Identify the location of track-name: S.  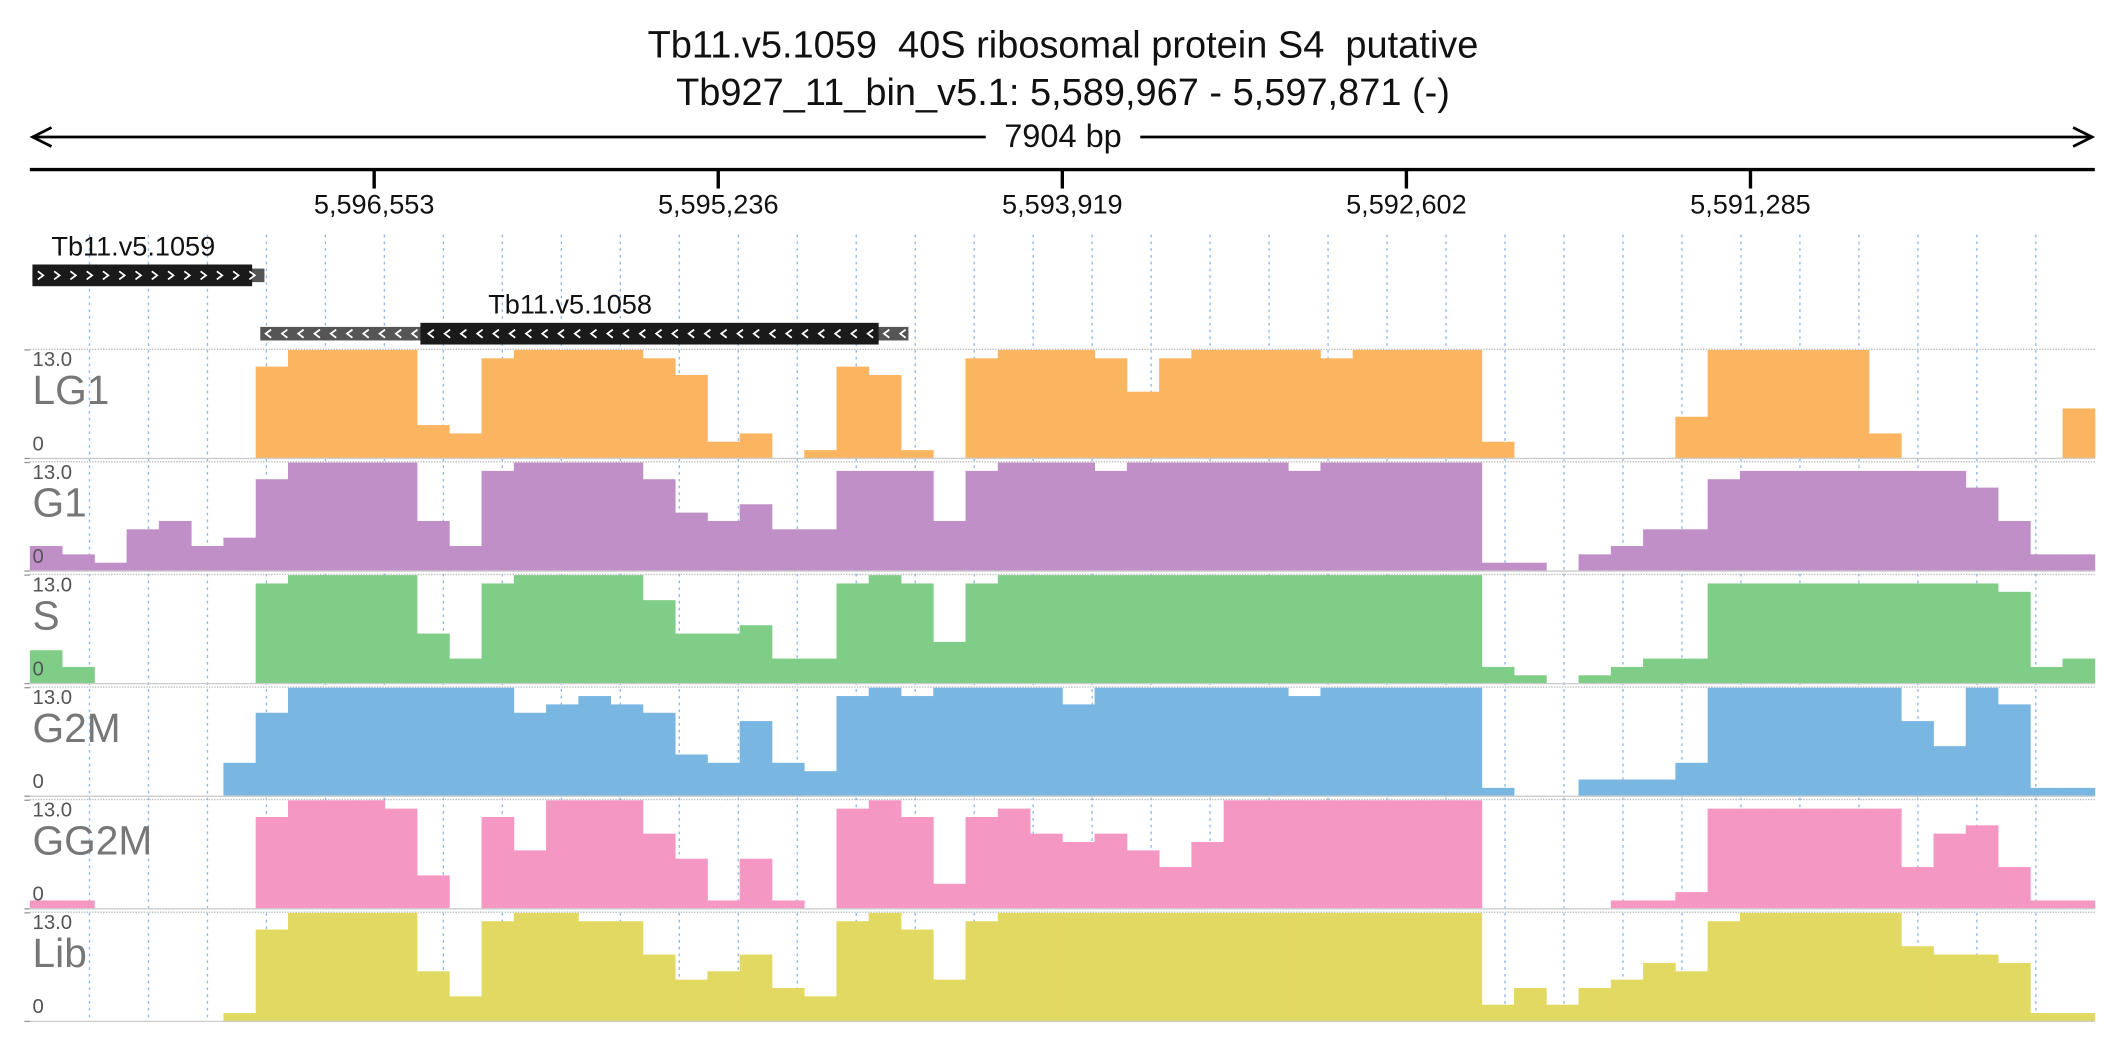
(46, 615).